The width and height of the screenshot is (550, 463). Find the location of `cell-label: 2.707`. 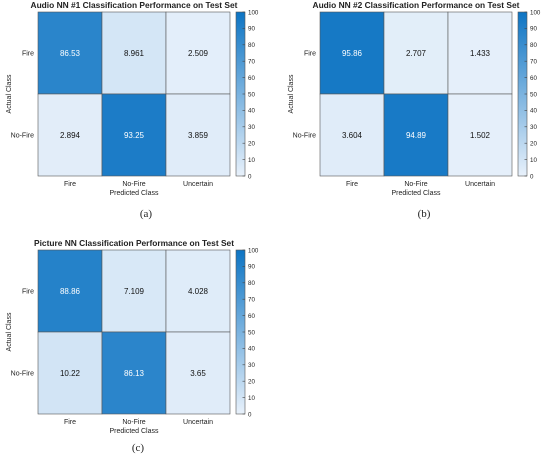

cell-label: 2.707 is located at coordinates (416, 53).